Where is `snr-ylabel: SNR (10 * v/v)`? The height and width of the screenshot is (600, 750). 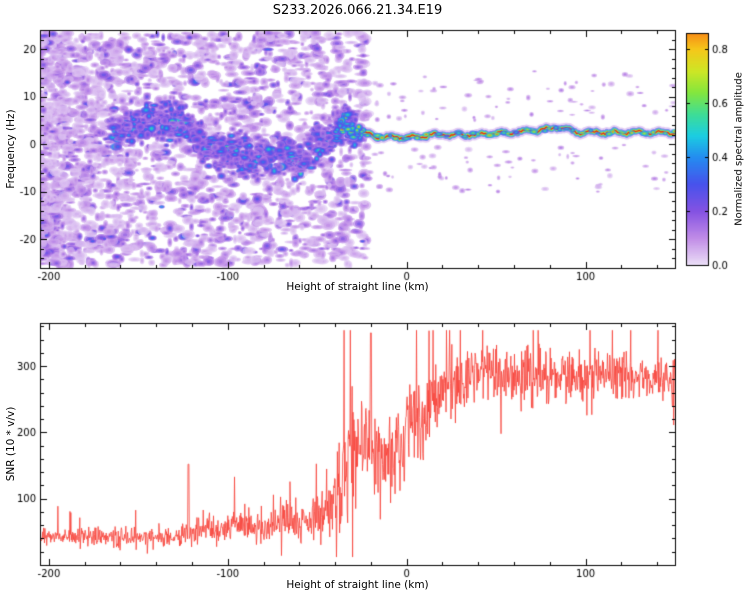 snr-ylabel: SNR (10 * v/v) is located at coordinates (11, 444).